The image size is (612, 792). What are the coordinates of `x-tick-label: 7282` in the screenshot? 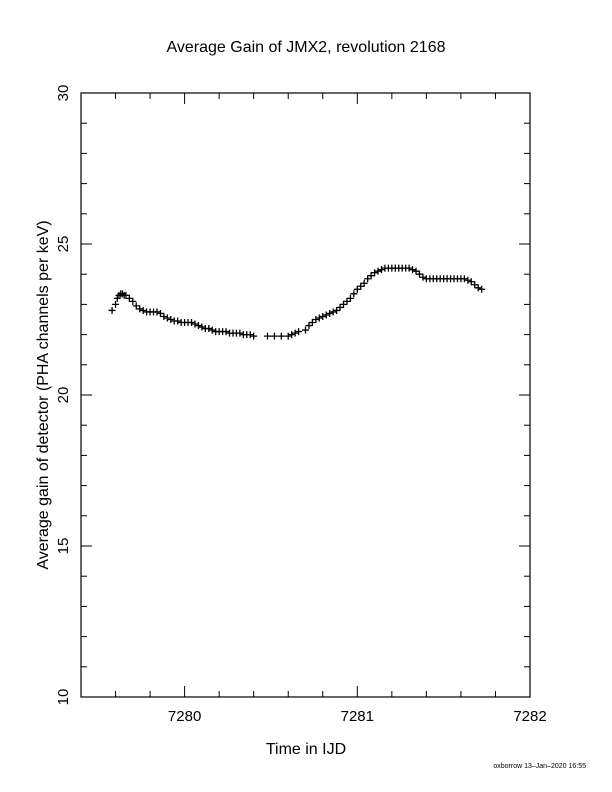 It's located at (529, 716).